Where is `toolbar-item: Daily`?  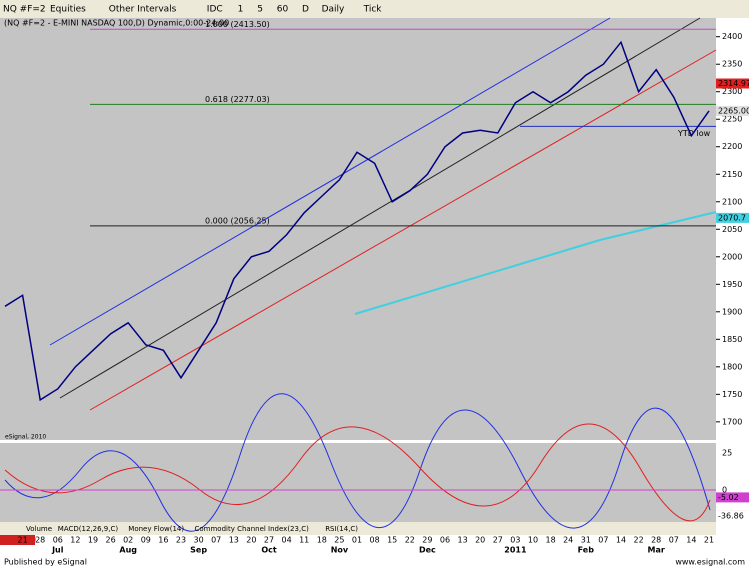 toolbar-item: Daily is located at coordinates (333, 10).